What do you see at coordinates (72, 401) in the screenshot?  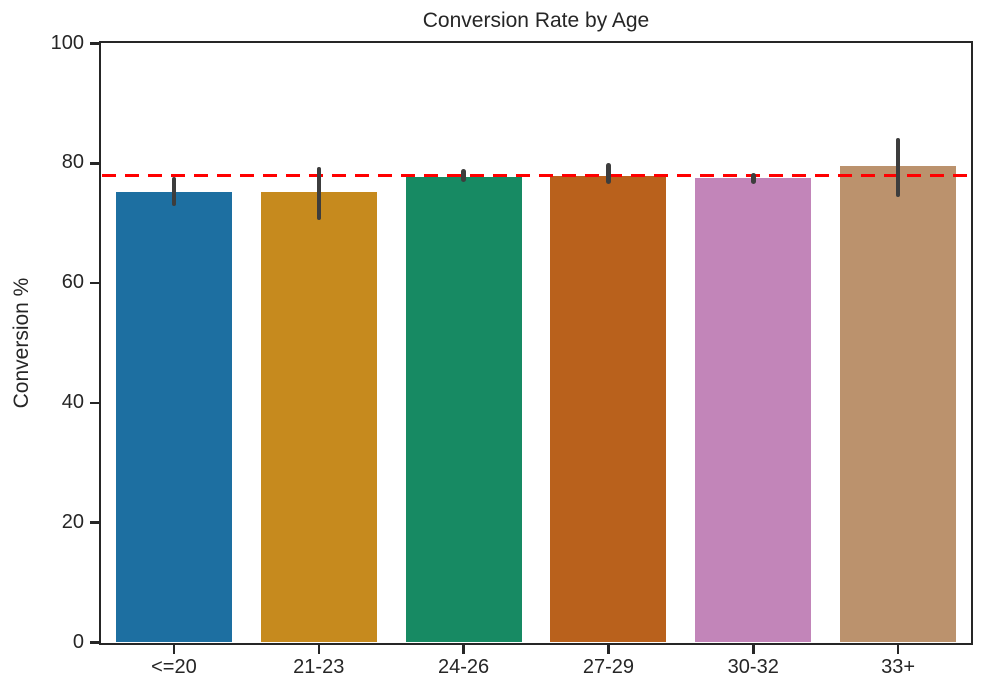 I see `y-tick-label: 40` at bounding box center [72, 401].